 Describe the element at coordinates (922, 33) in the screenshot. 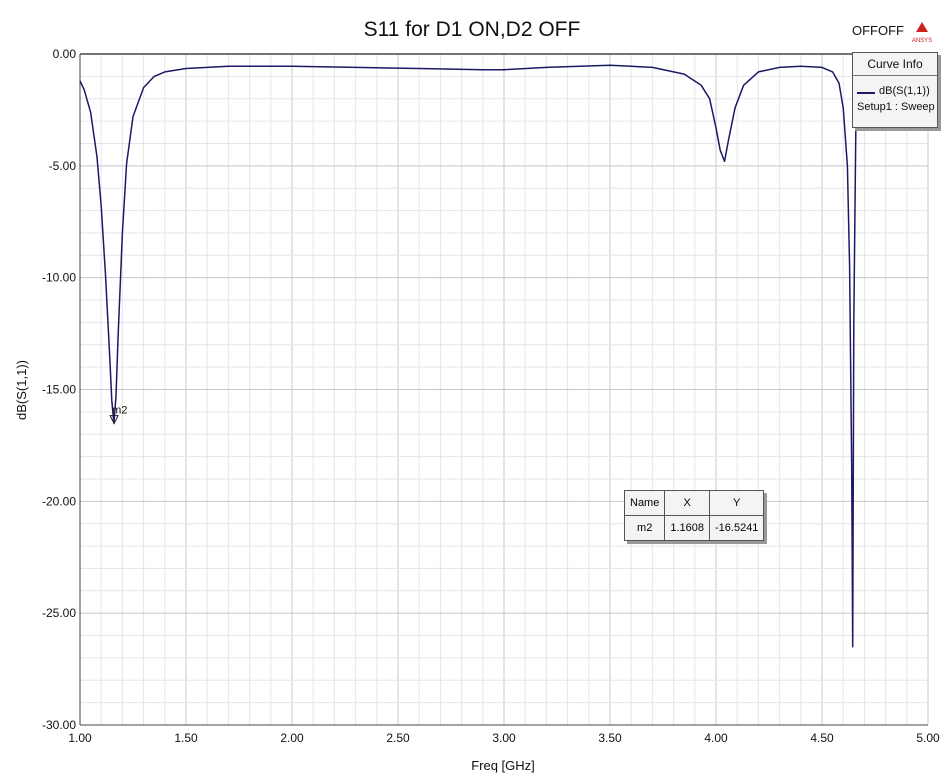

I see `ansys-logo-icon: ANSYS` at that location.